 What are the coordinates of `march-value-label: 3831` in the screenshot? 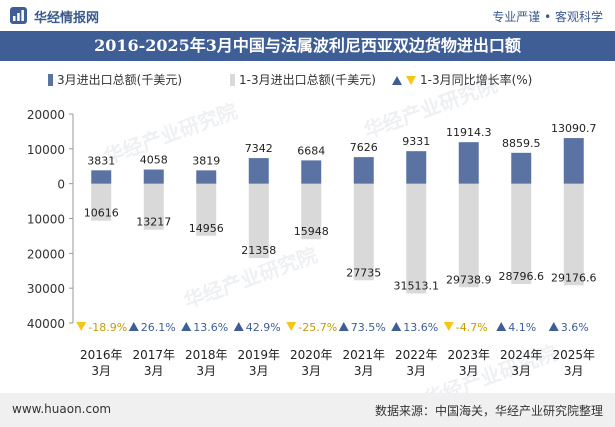 It's located at (101, 160).